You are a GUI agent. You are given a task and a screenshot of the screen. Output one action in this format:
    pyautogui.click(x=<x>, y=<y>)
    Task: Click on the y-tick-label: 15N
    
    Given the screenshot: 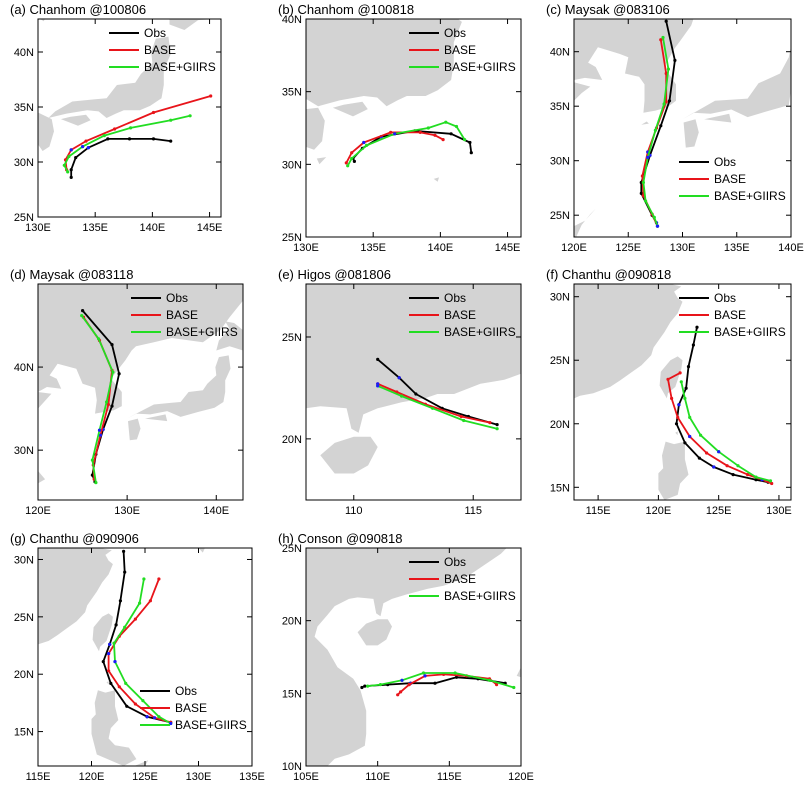 What is the action you would take?
    pyautogui.click(x=560, y=488)
    